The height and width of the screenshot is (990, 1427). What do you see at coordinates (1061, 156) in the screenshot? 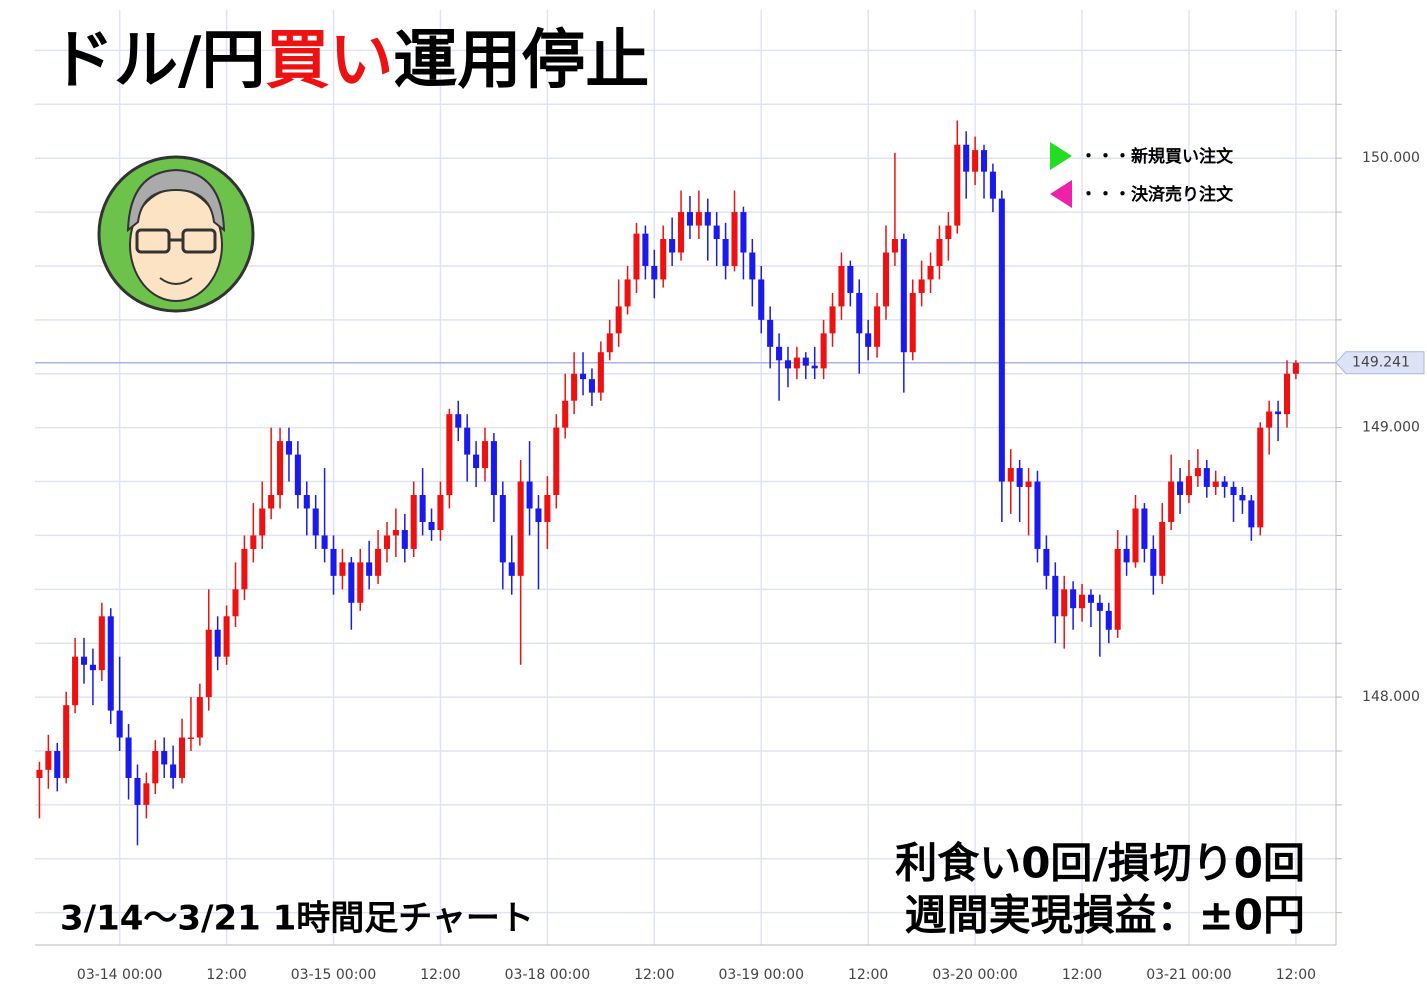
I see `legend-marker` at bounding box center [1061, 156].